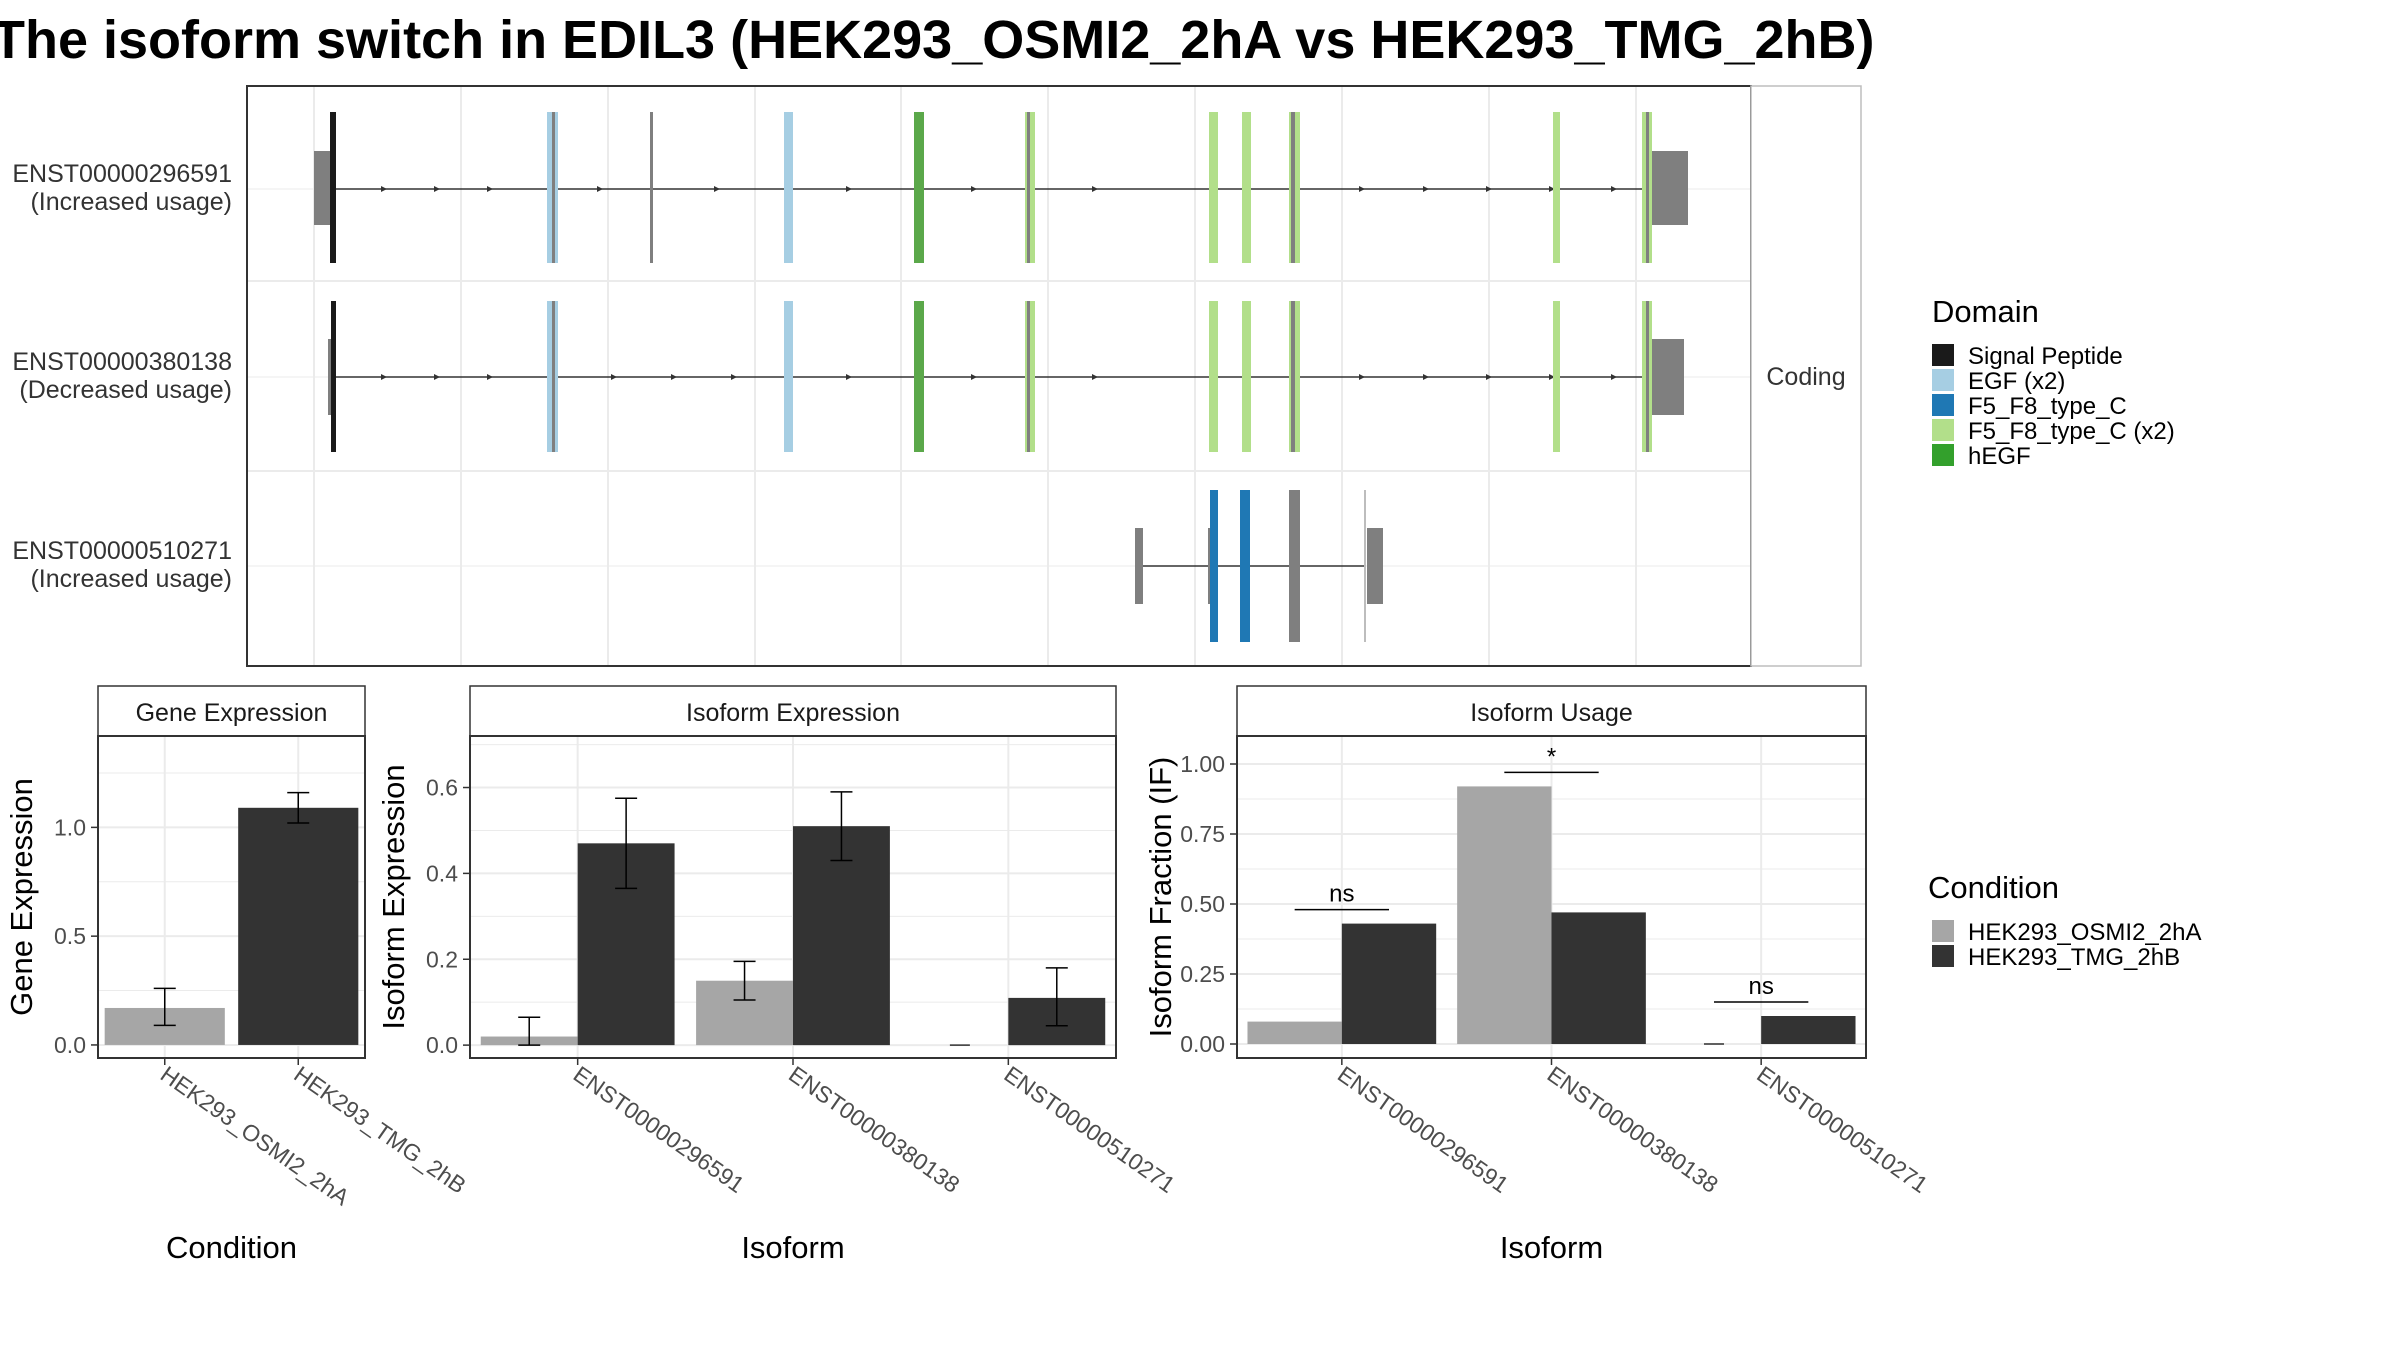 The image size is (2400, 1350). I want to click on domain-legend-label: Signal Peptide, so click(2045, 356).